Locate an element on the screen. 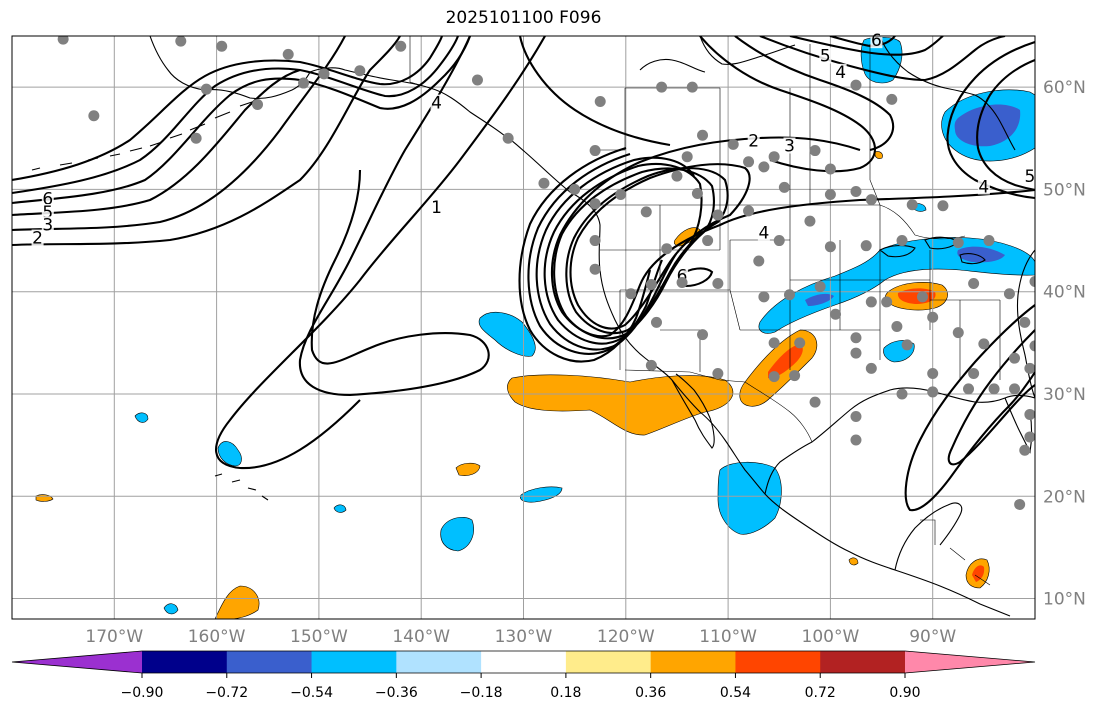  colorbar-tick-label: 0.90 is located at coordinates (904, 693).